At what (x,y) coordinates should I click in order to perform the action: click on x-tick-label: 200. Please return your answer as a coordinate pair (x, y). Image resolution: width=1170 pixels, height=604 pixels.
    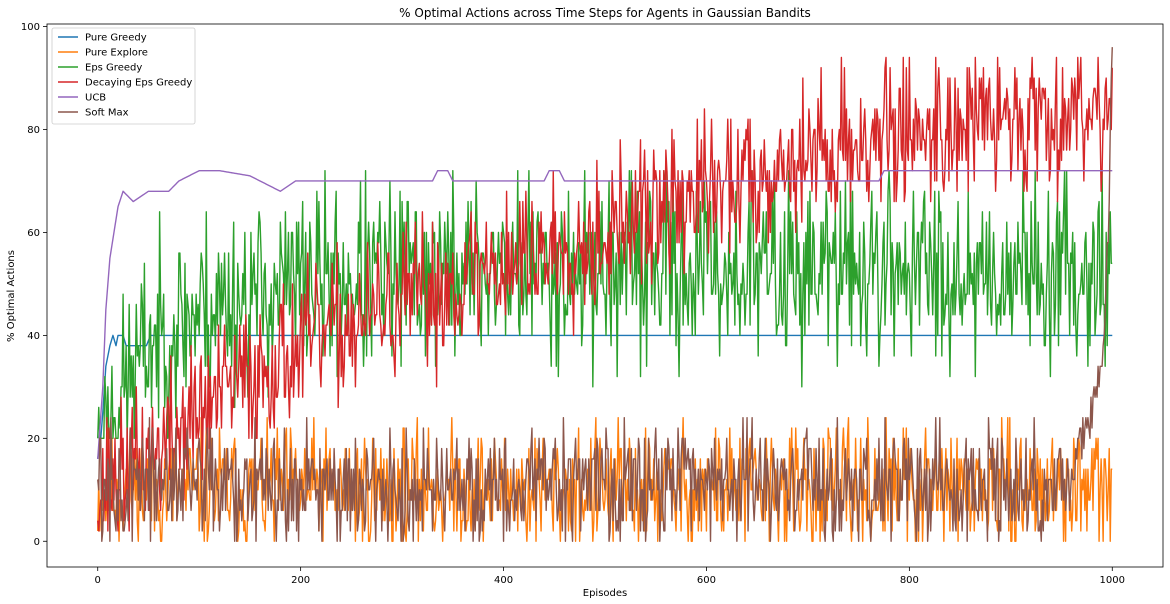
    Looking at the image, I should click on (300, 580).